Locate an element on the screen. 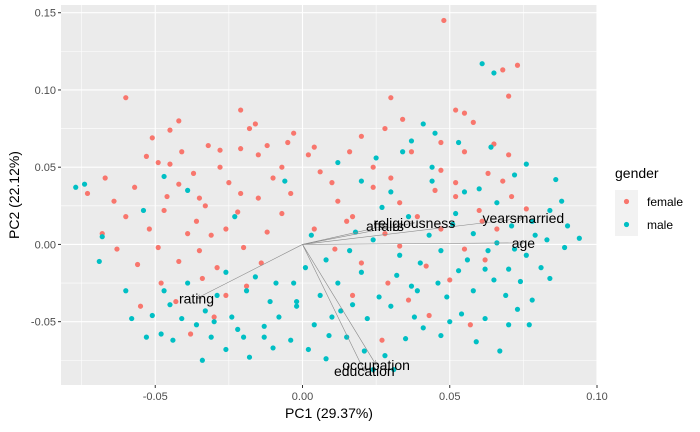  y-axis-title: PC2 (22.12%) is located at coordinates (14, 195).